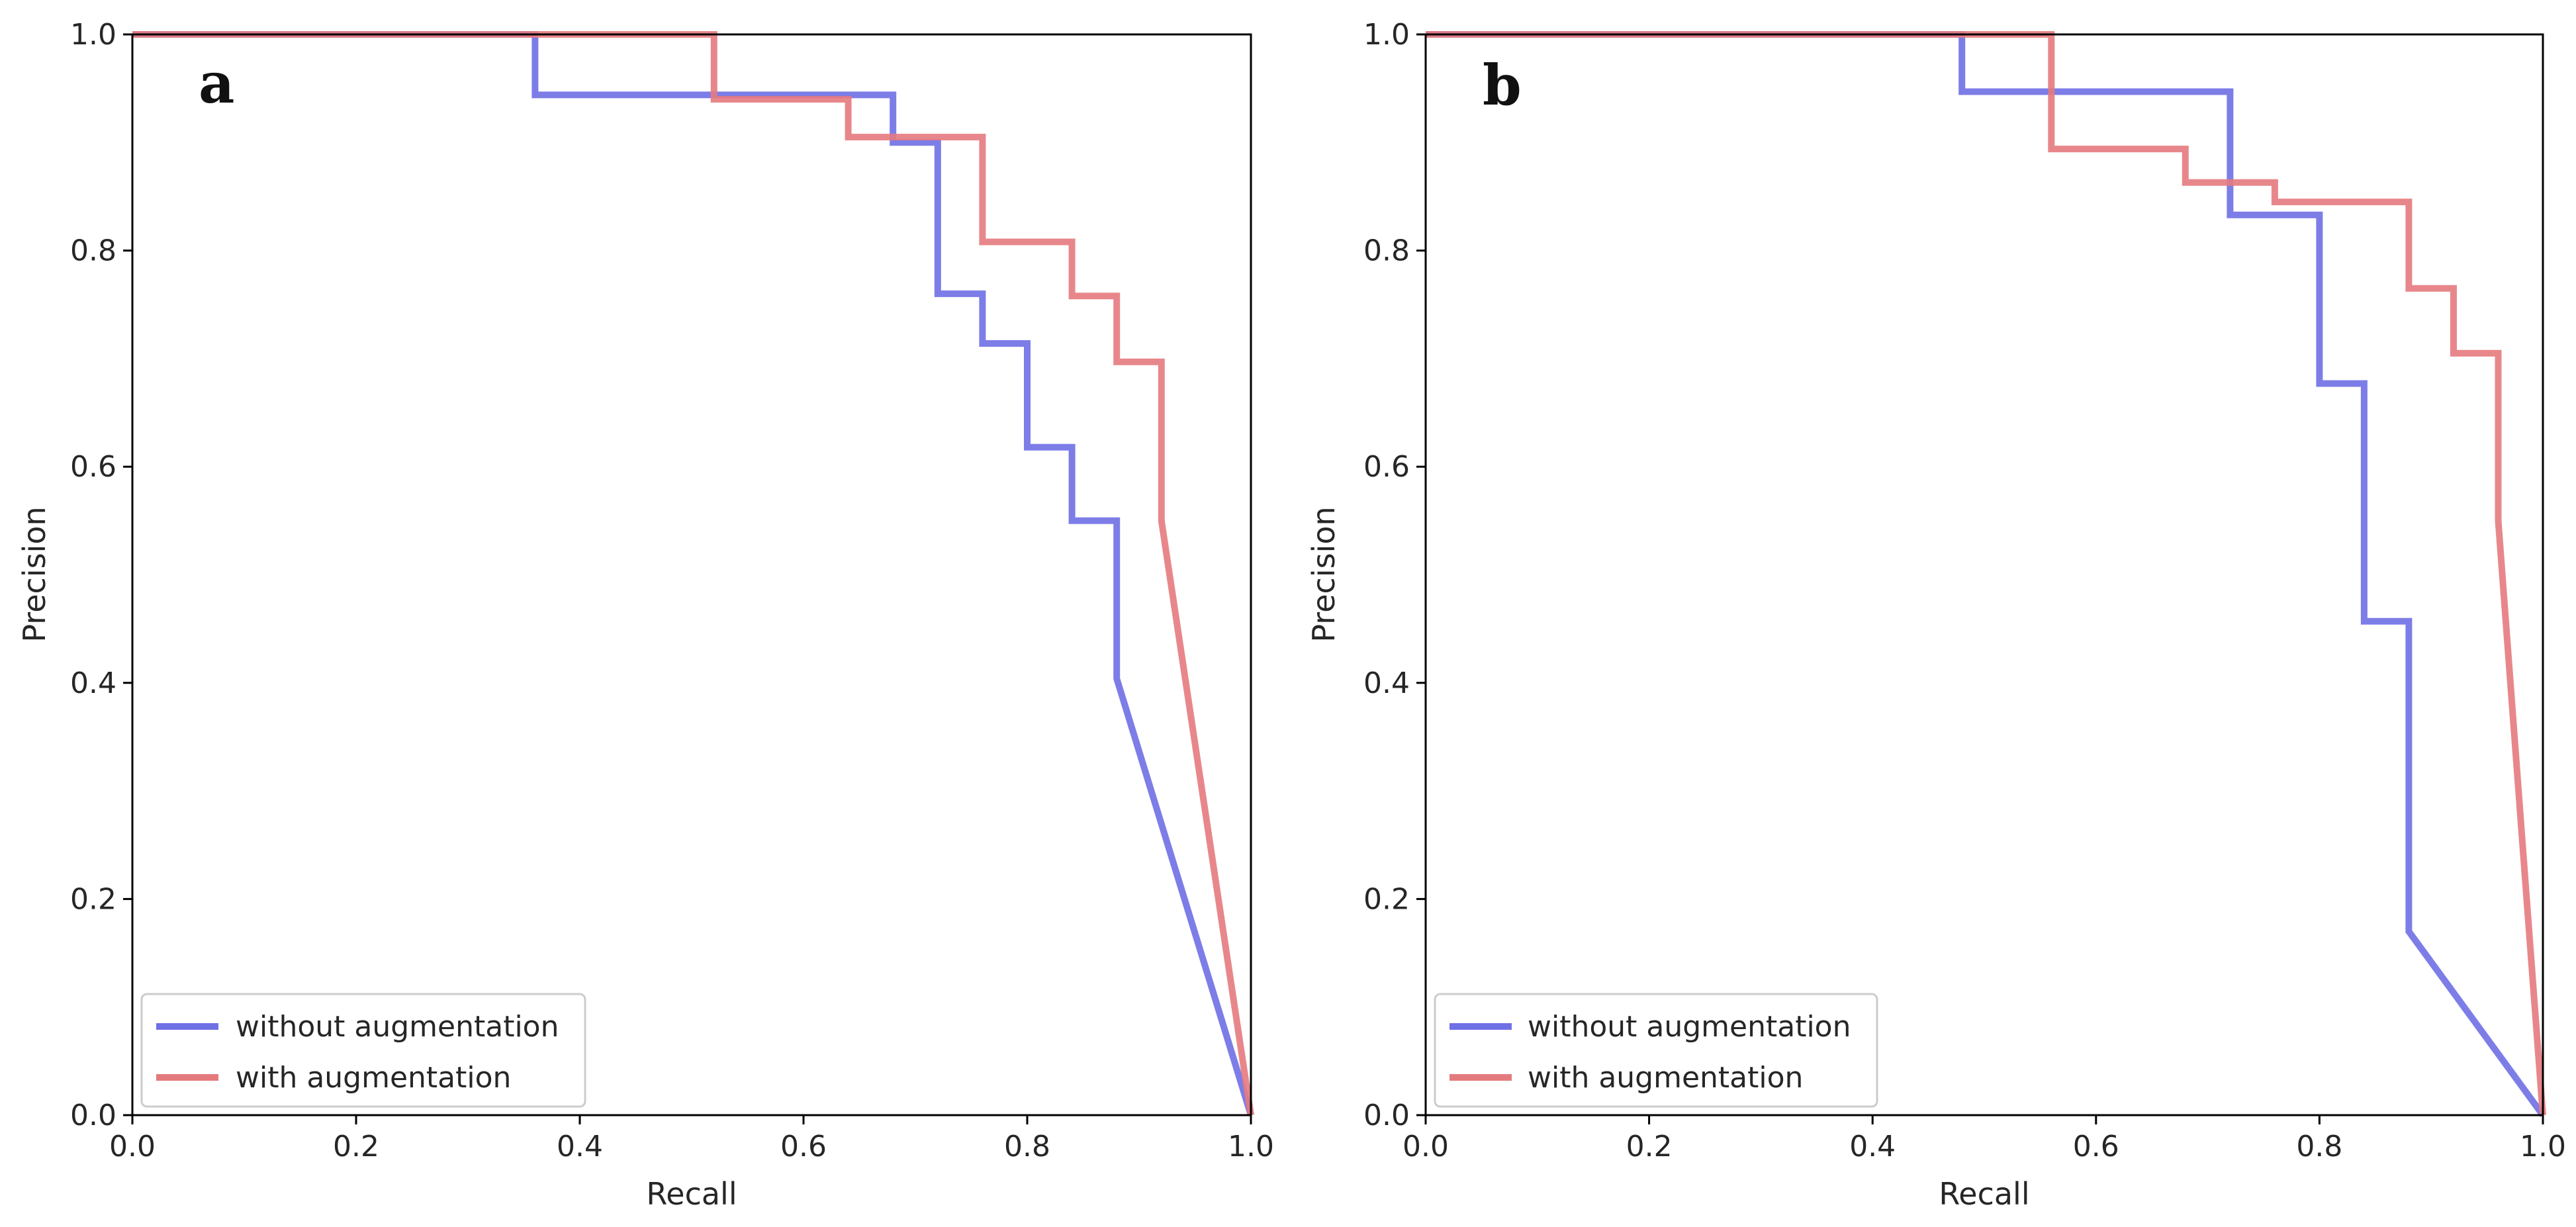  I want to click on panel-label-a: a, so click(217, 83).